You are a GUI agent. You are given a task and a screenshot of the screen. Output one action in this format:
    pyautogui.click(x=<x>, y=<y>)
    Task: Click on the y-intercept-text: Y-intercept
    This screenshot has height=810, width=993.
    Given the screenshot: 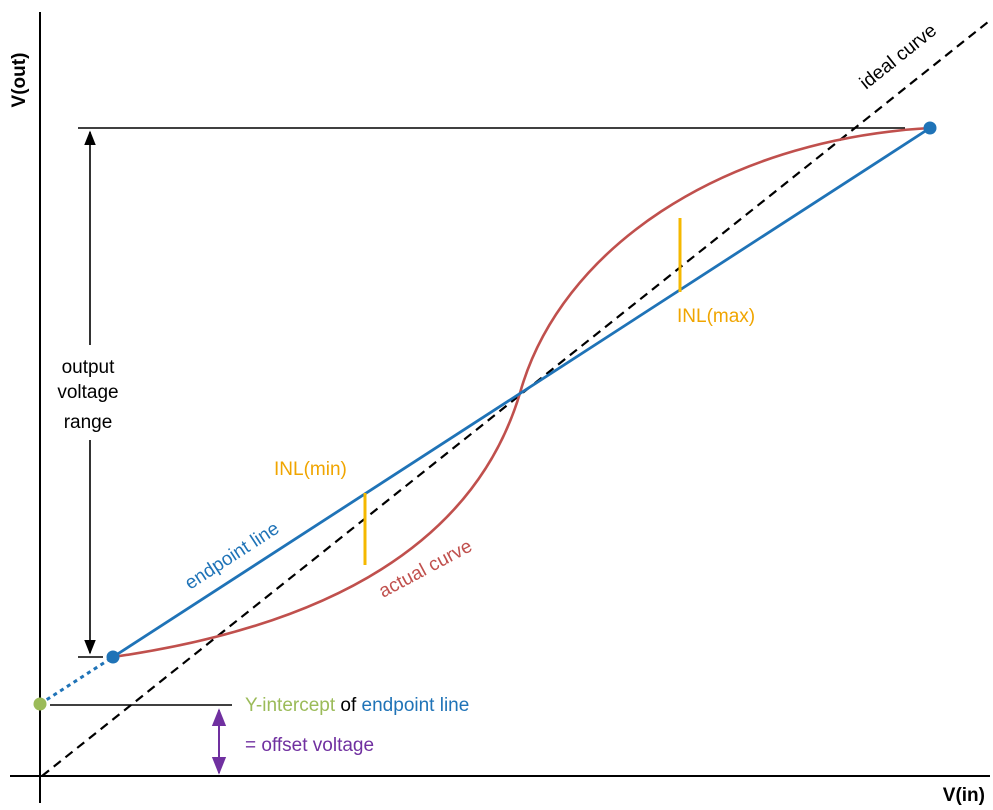 What is the action you would take?
    pyautogui.click(x=290, y=705)
    